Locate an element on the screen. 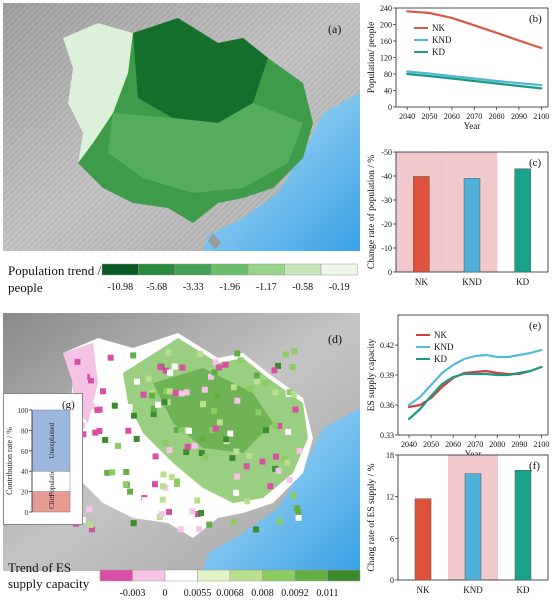 The image size is (552, 602). x-tick-label: 2060 is located at coordinates (452, 116).